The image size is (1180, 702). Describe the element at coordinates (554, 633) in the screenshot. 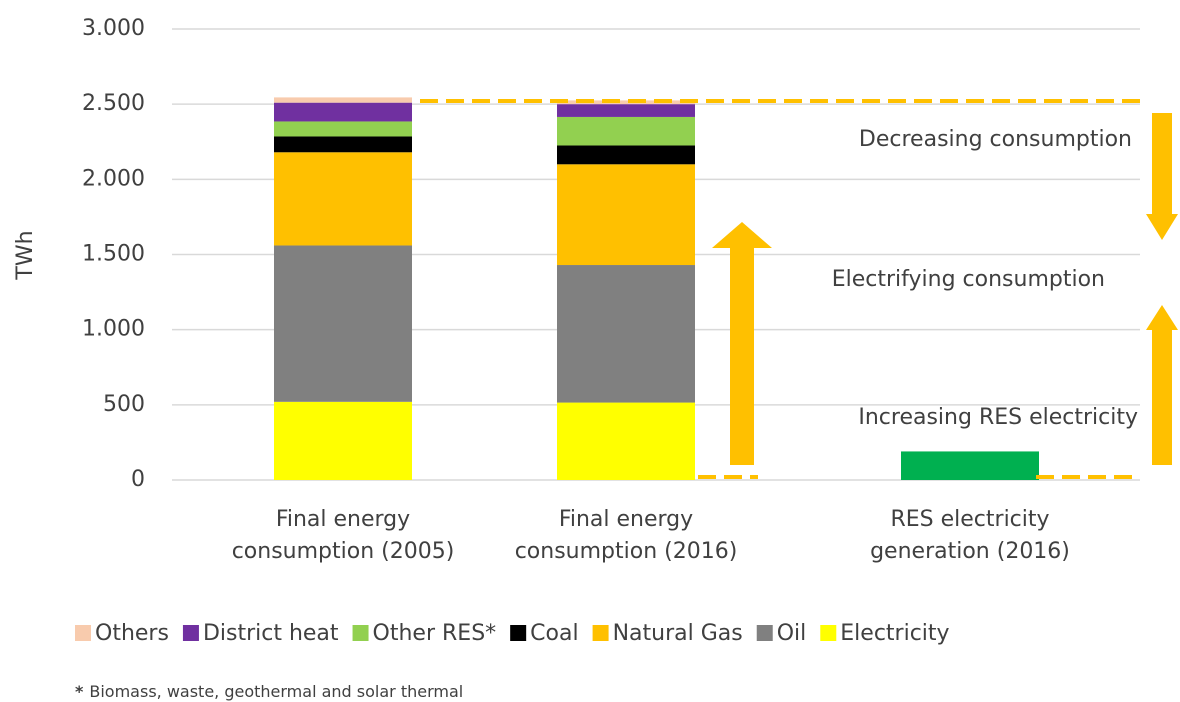

I see `legend-label: Coal` at that location.